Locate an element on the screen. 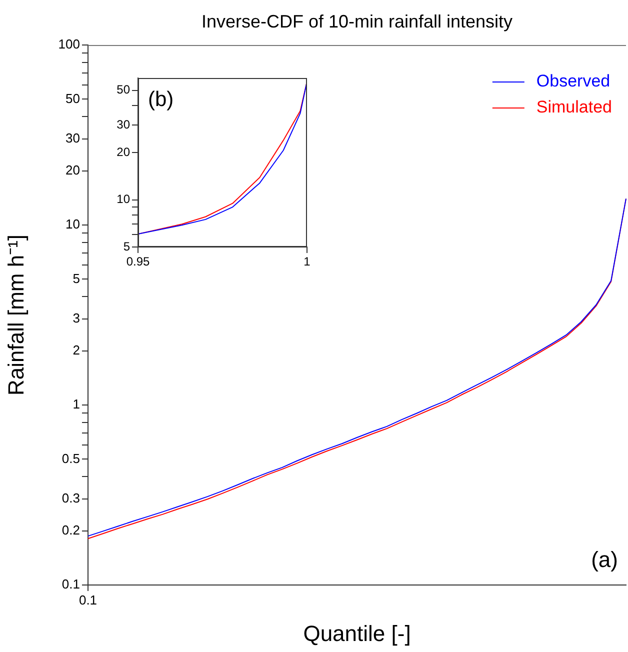  chart-title: Inverse-CDF of 10-min rainfall intensity is located at coordinates (357, 21).